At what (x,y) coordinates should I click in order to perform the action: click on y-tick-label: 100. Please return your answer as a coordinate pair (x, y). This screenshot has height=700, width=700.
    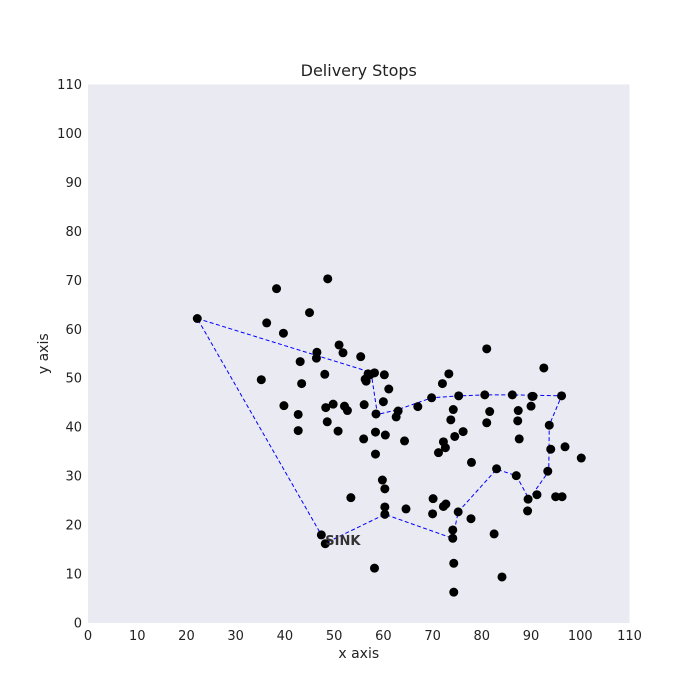
    Looking at the image, I should click on (69, 134).